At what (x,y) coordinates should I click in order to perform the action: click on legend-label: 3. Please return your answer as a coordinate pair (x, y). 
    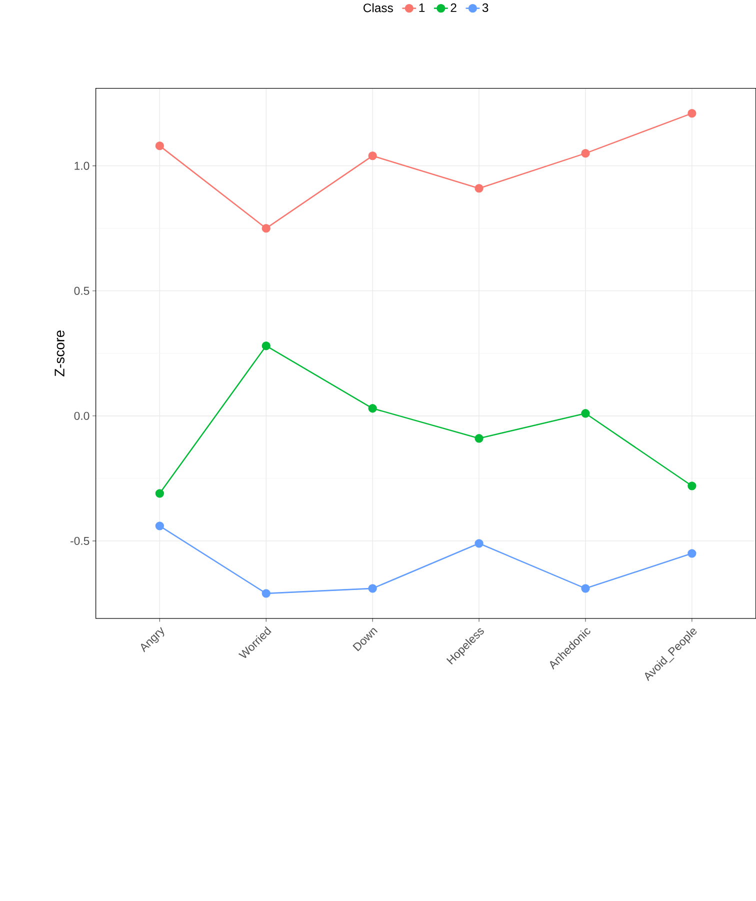
    Looking at the image, I should click on (485, 7).